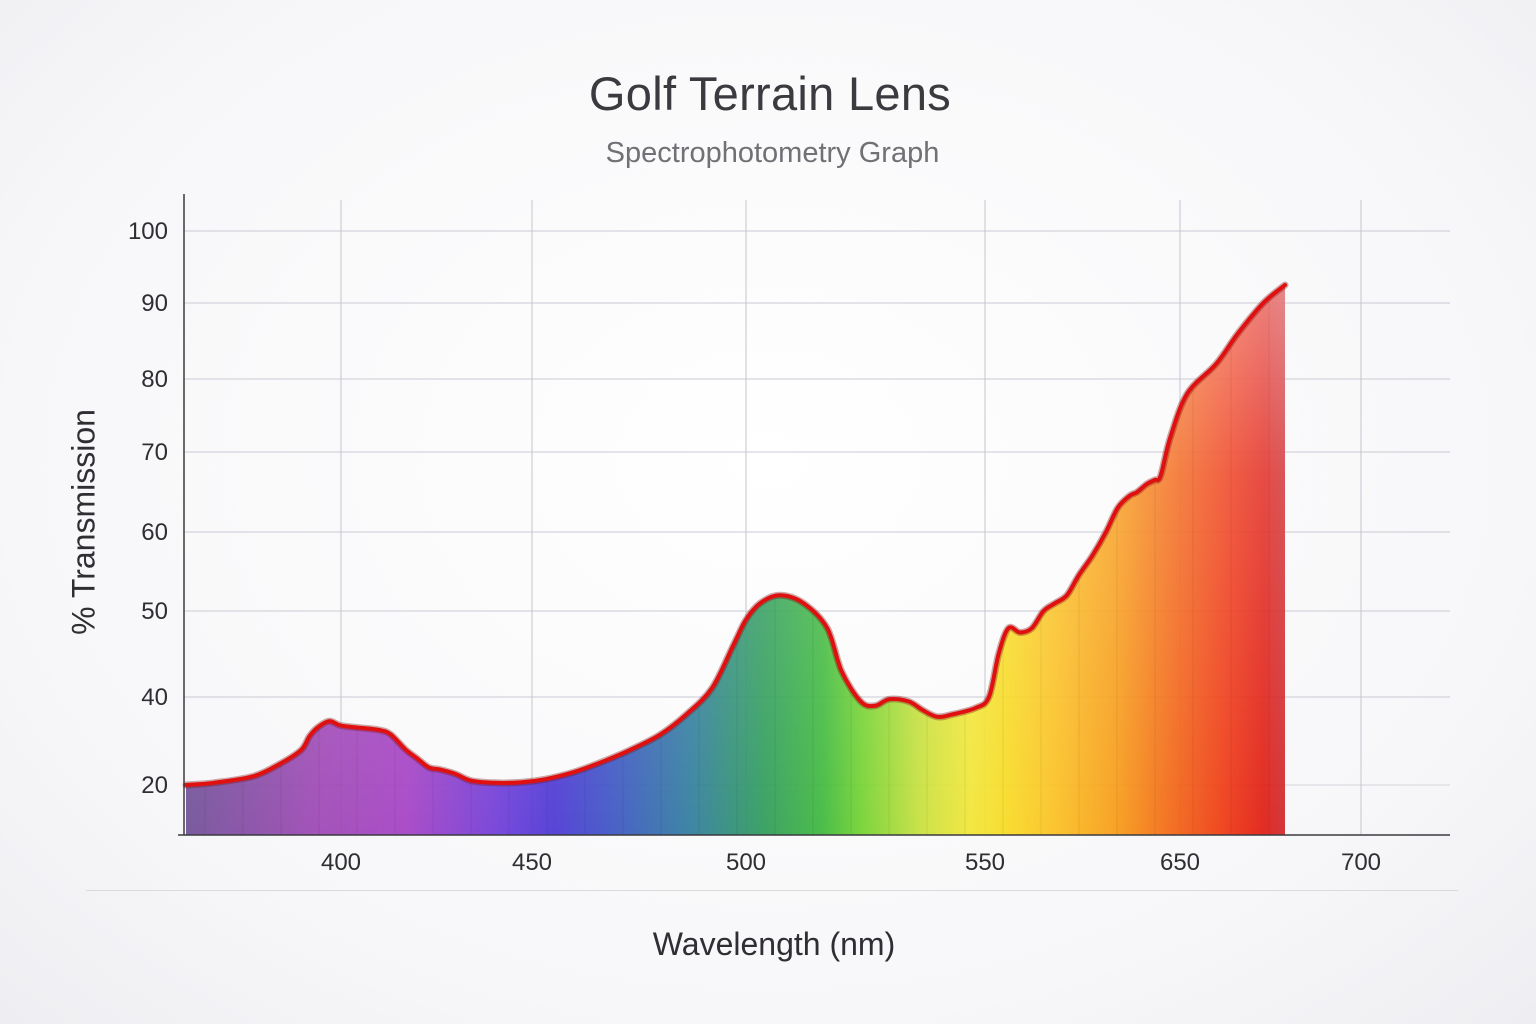 Image resolution: width=1536 pixels, height=1024 pixels. I want to click on y-tick-label: 100, so click(148, 231).